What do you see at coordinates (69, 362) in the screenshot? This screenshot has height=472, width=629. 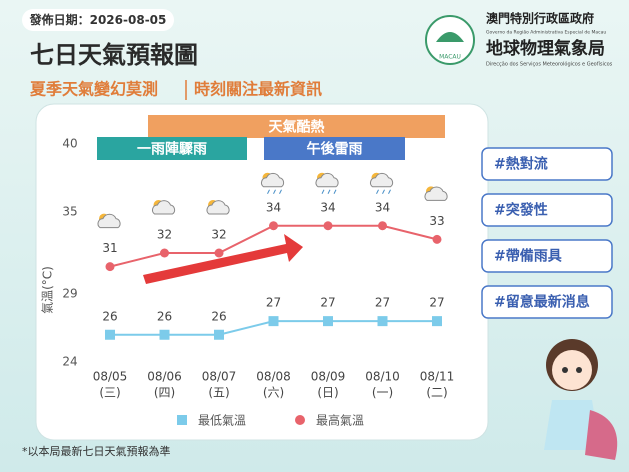 I see `y-tick-label: 24` at bounding box center [69, 362].